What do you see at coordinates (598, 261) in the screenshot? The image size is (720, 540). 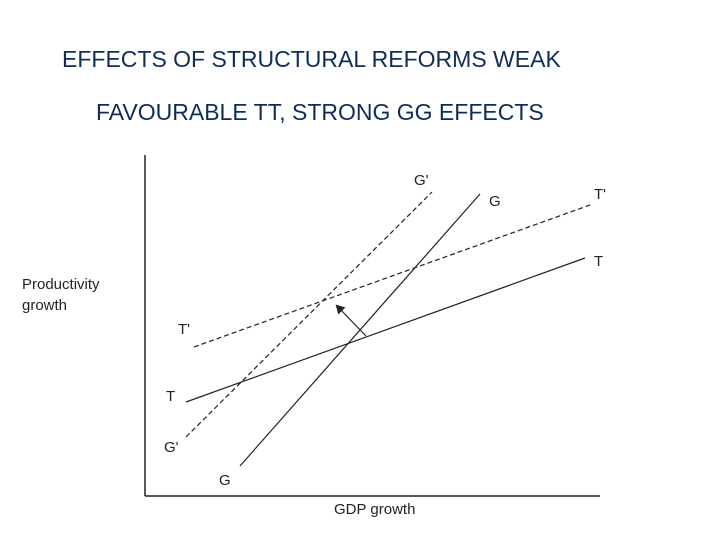 I see `label-t-end: T` at bounding box center [598, 261].